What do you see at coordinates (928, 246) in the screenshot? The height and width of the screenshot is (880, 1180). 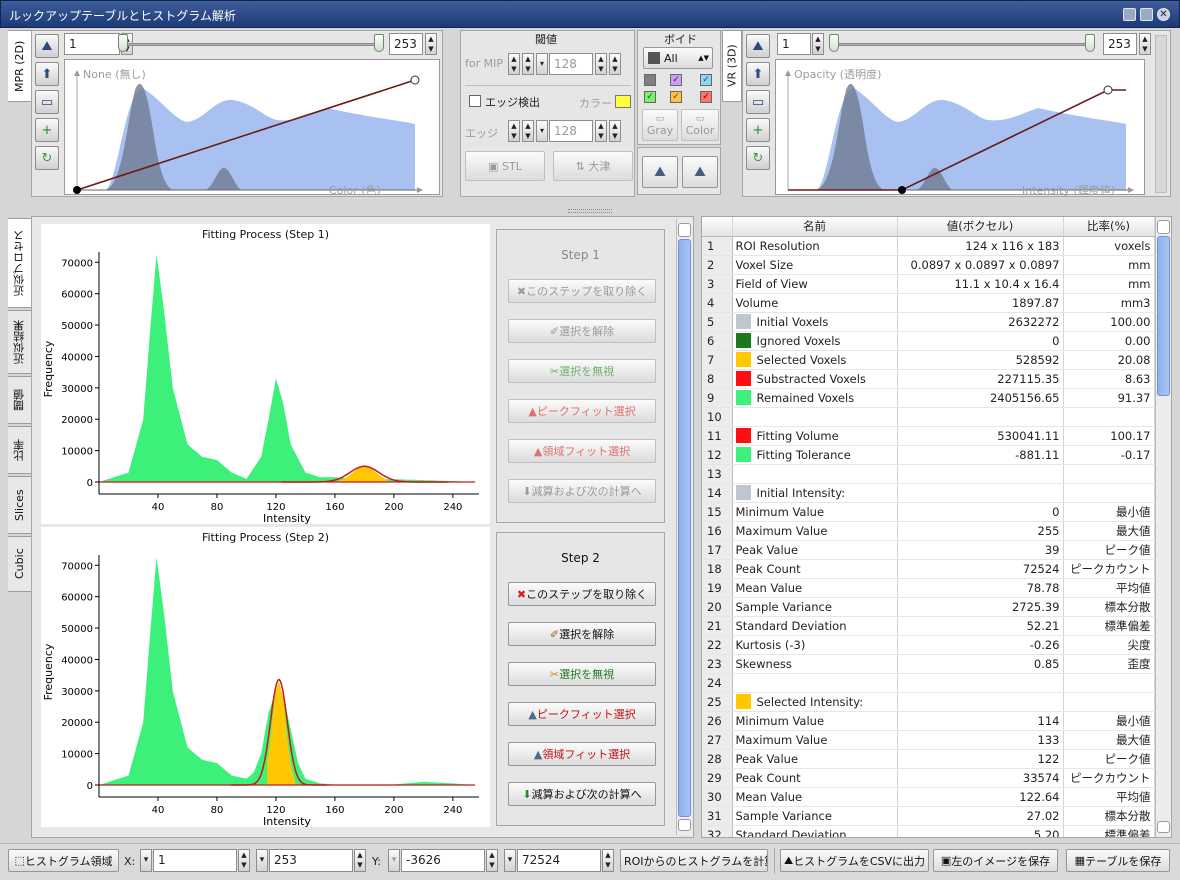 I see `table-row: 1 ROI Resolution 124 x 116 x 183 voxels` at bounding box center [928, 246].